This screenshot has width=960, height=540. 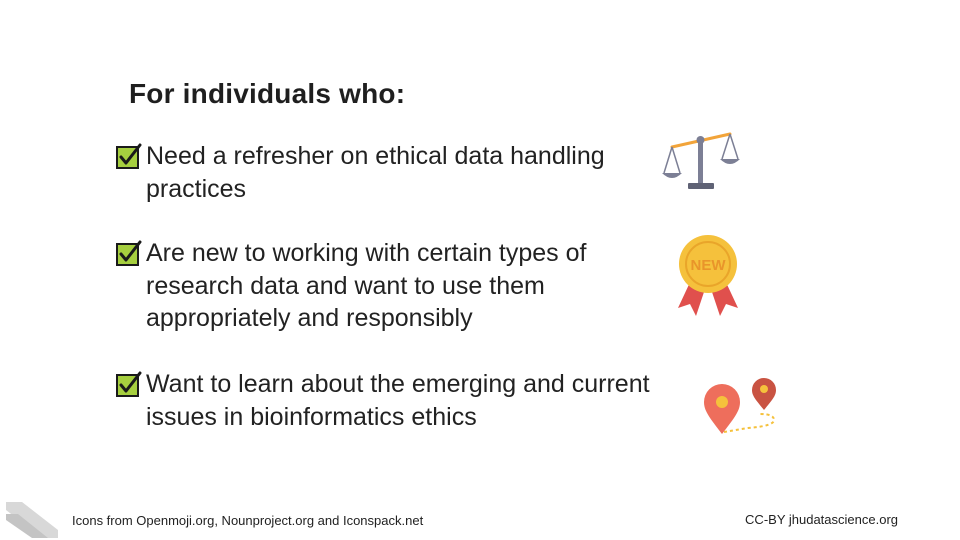 I want to click on new-badge-icon: NEW, so click(x=708, y=275).